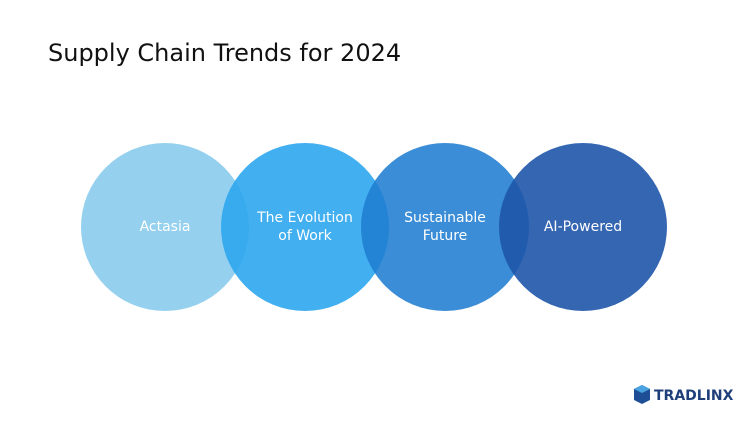  I want to click on node-label: AI-Powered, so click(583, 227).